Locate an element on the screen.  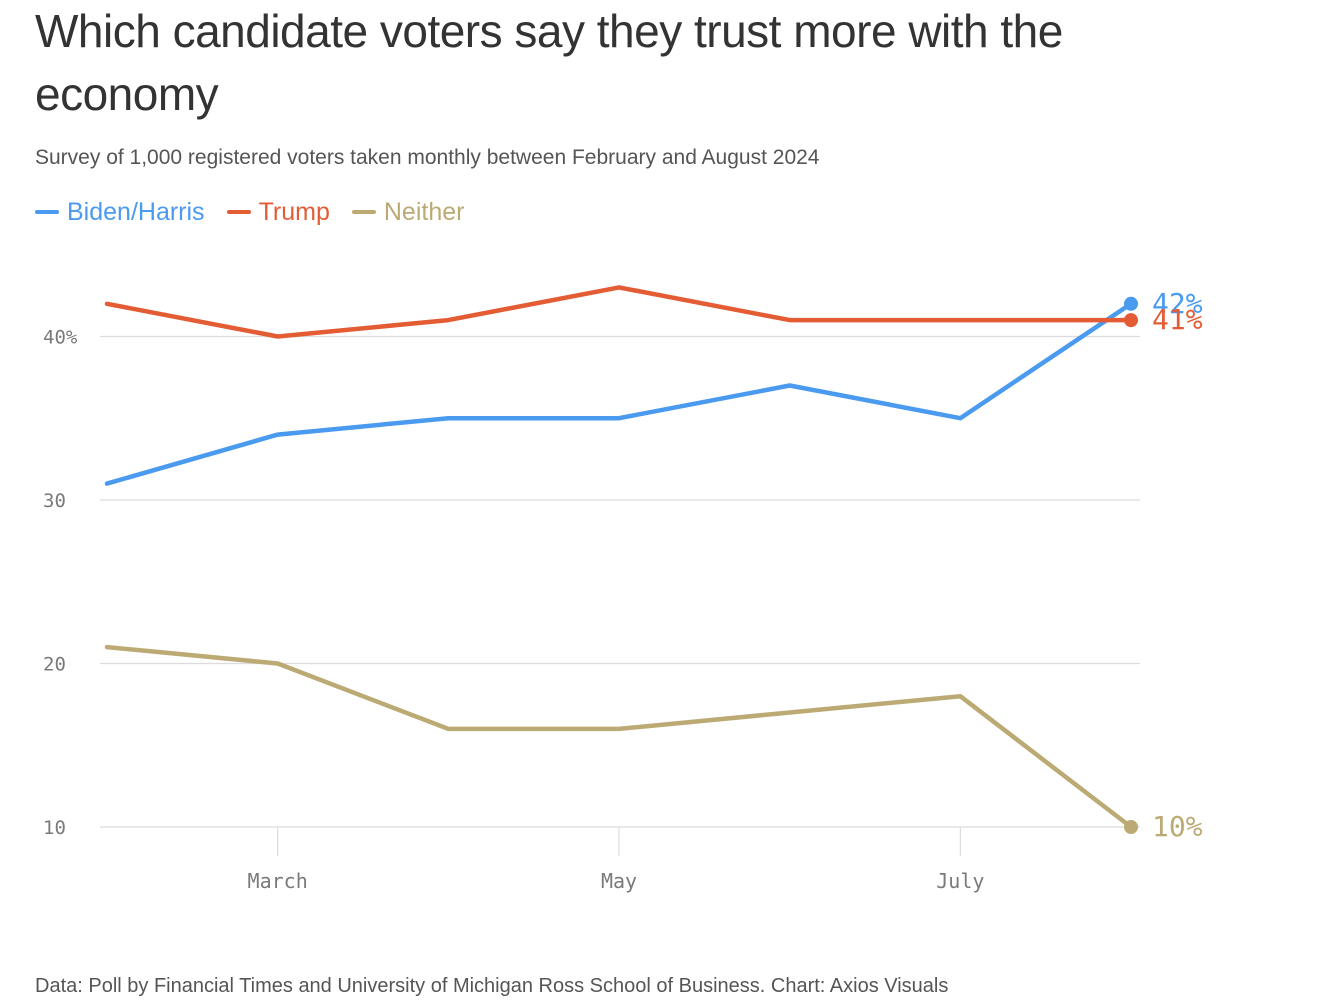
x-tick-label: May is located at coordinates (619, 881).